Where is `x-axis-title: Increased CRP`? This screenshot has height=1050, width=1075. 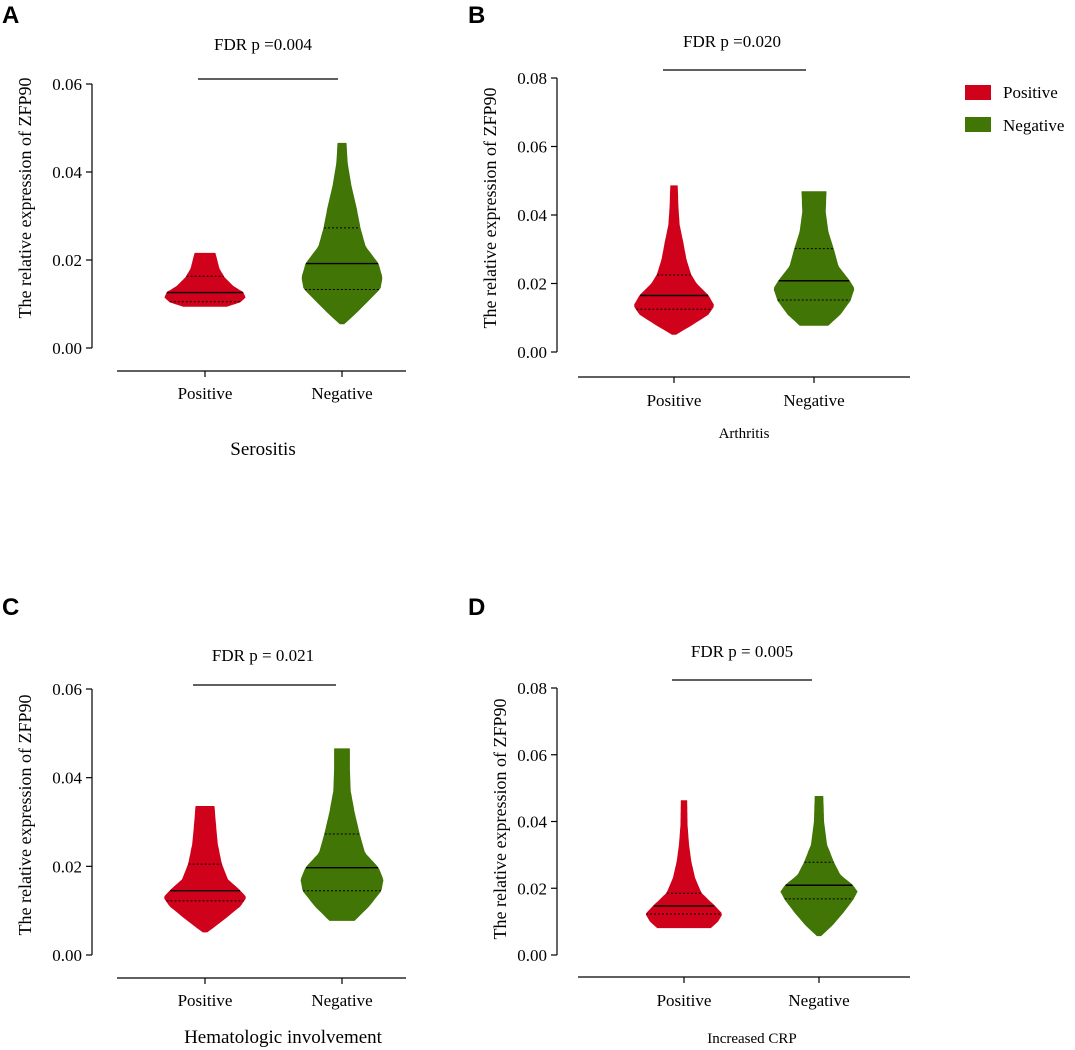 x-axis-title: Increased CRP is located at coordinates (752, 1039).